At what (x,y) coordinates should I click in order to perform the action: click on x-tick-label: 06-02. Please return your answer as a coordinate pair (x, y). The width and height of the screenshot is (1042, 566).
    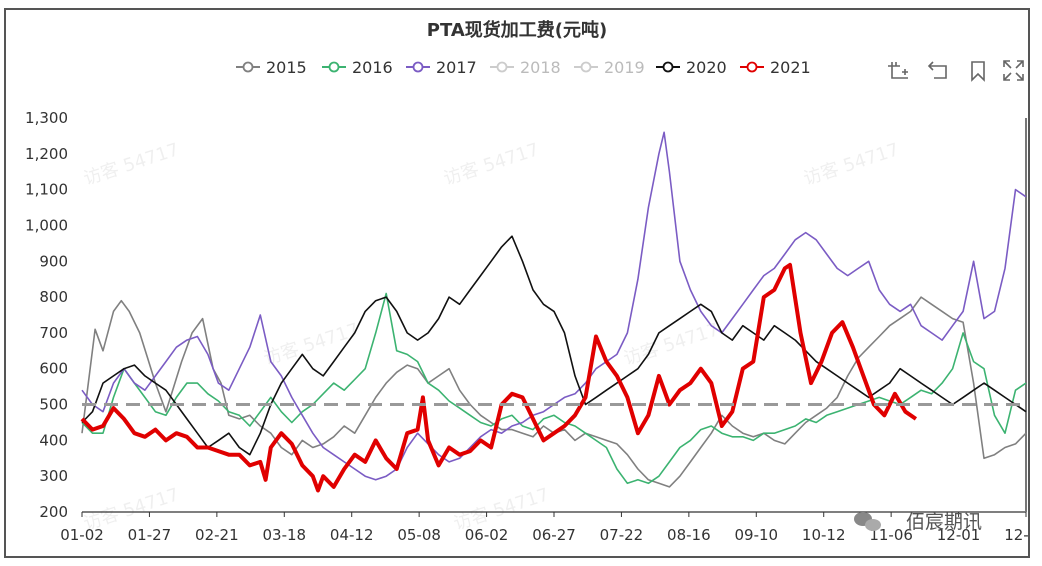
    Looking at the image, I should click on (487, 535).